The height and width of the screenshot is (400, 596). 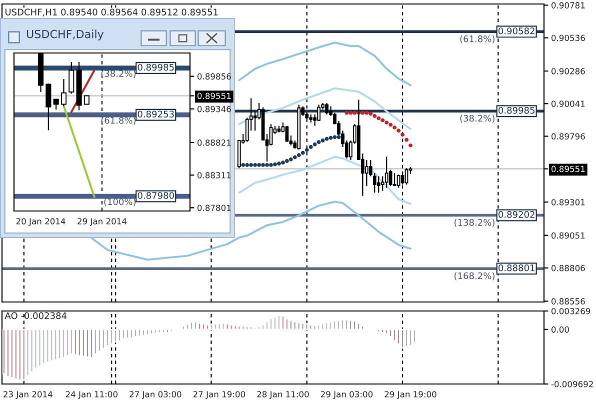 What do you see at coordinates (156, 395) in the screenshot?
I see `x-tick-label: 27 Jan 03:00` at bounding box center [156, 395].